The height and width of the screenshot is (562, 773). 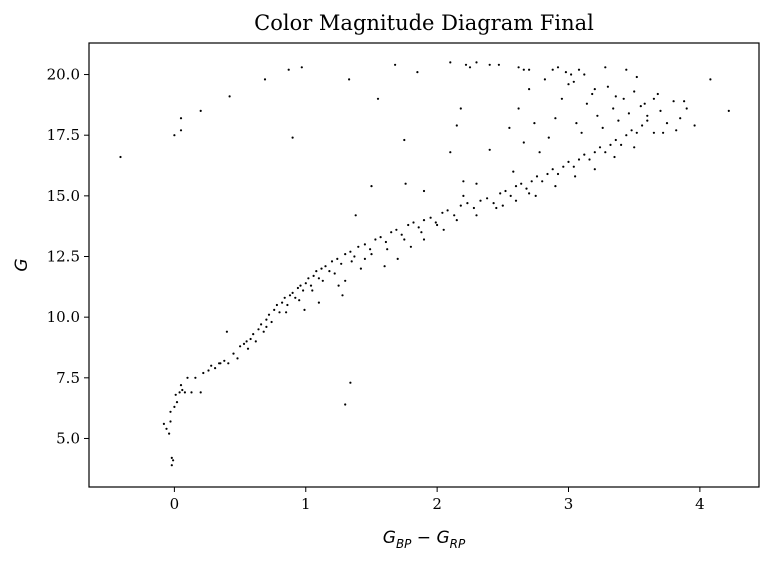 What do you see at coordinates (404, 544) in the screenshot?
I see `x-label-a-sub: BP` at bounding box center [404, 544].